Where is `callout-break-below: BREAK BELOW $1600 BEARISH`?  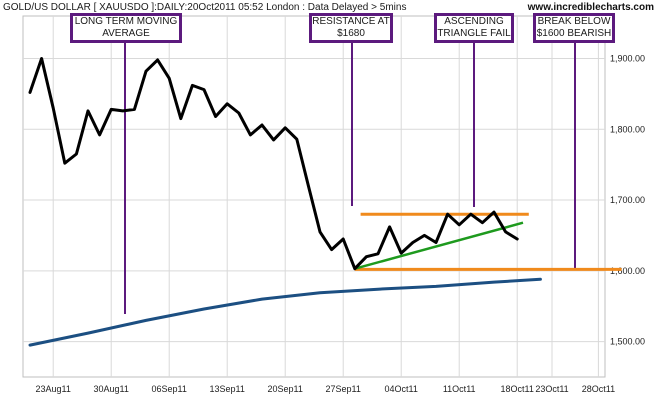
callout-break-below: BREAK BELOW $1600 BEARISH is located at coordinates (574, 28).